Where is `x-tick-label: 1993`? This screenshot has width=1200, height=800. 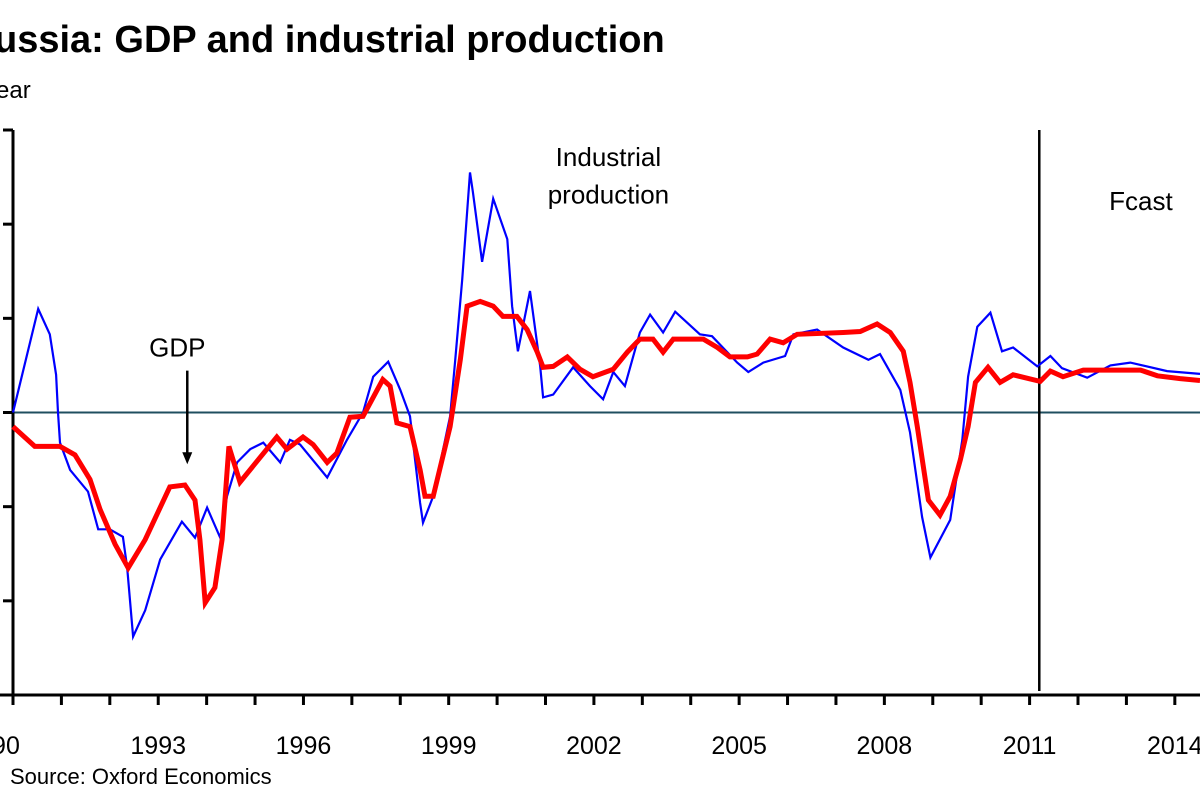
x-tick-label: 1993 is located at coordinates (158, 746).